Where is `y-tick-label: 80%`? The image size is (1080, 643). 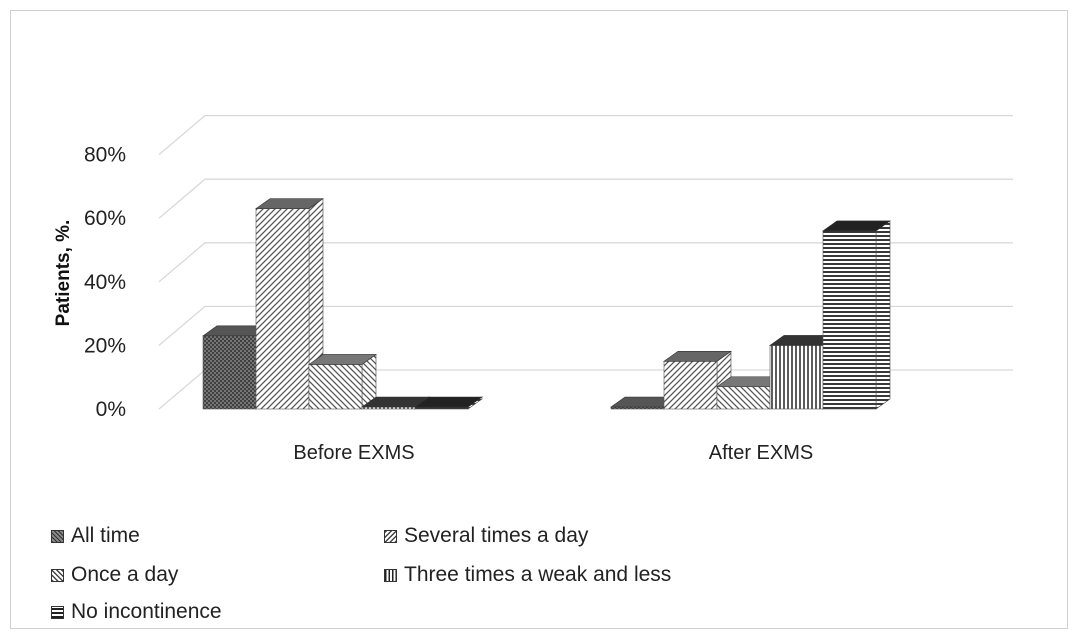
y-tick-label: 80% is located at coordinates (105, 155).